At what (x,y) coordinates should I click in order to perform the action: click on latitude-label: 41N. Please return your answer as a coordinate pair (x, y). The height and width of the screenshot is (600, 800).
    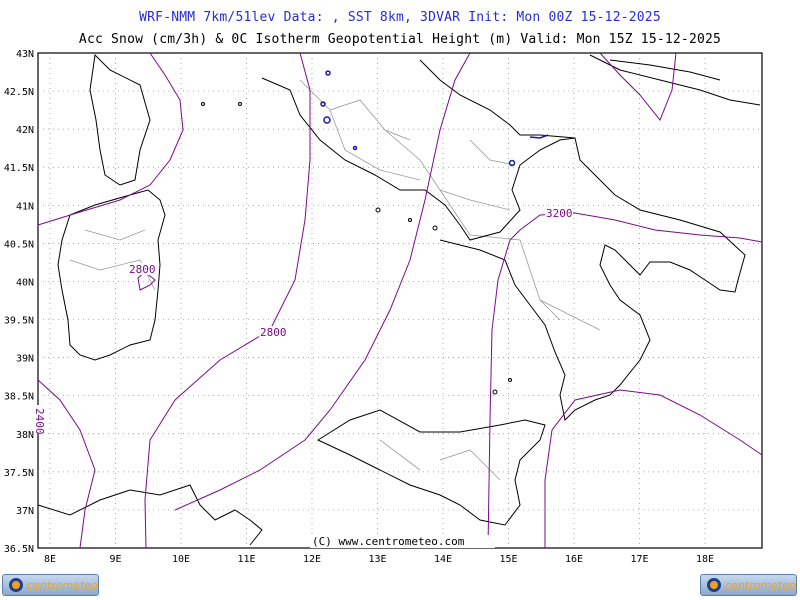
    Looking at the image, I should click on (25, 206).